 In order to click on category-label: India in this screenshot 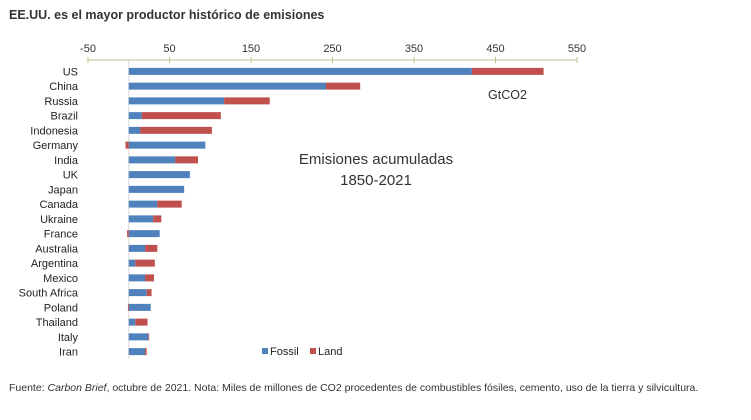, I will do `click(66, 161)`.